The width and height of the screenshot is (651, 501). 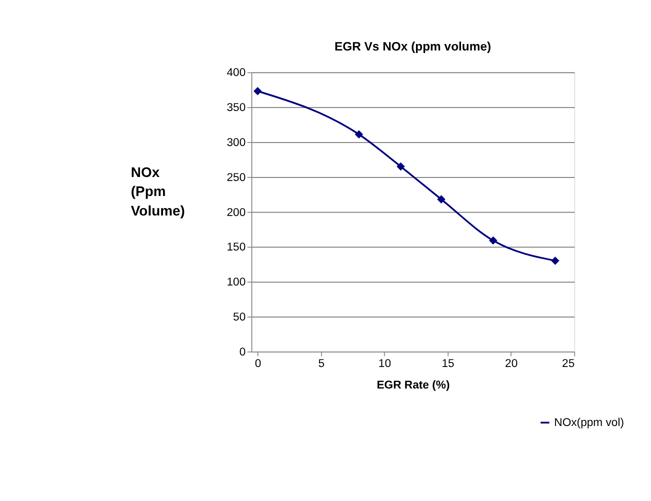 What do you see at coordinates (157, 191) in the screenshot?
I see `y-axis-title: NOx (Ppm Volume)` at bounding box center [157, 191].